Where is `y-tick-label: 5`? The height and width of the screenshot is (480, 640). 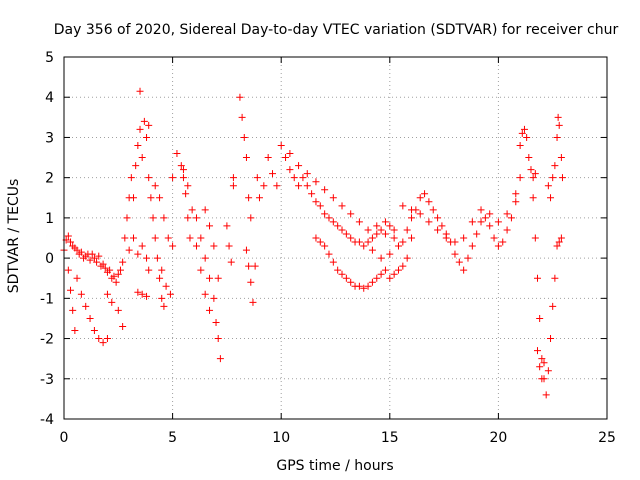
y-tick-label: 5 is located at coordinates (49, 58).